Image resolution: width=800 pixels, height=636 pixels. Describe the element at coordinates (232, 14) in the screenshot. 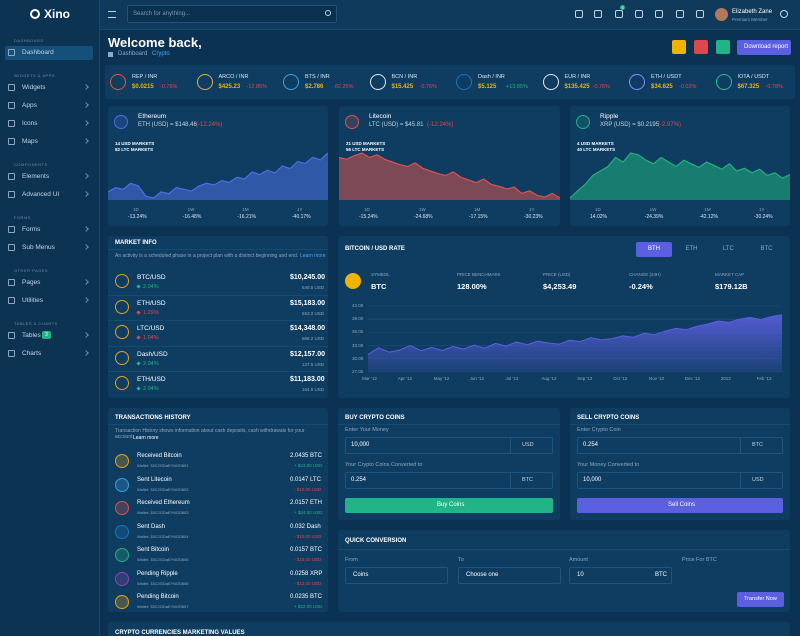

I see `search-box` at that location.